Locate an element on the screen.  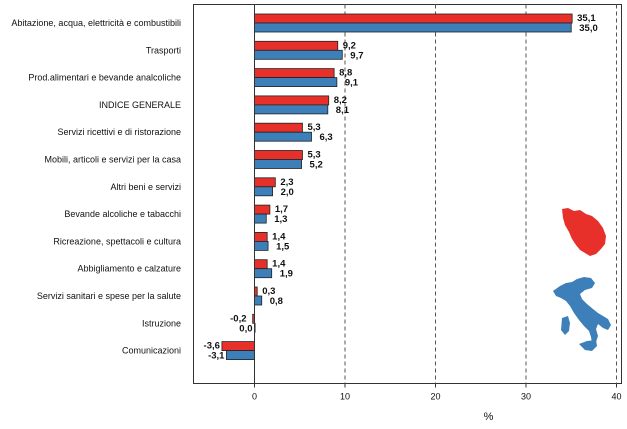
value-label: 6,3 is located at coordinates (326, 137).